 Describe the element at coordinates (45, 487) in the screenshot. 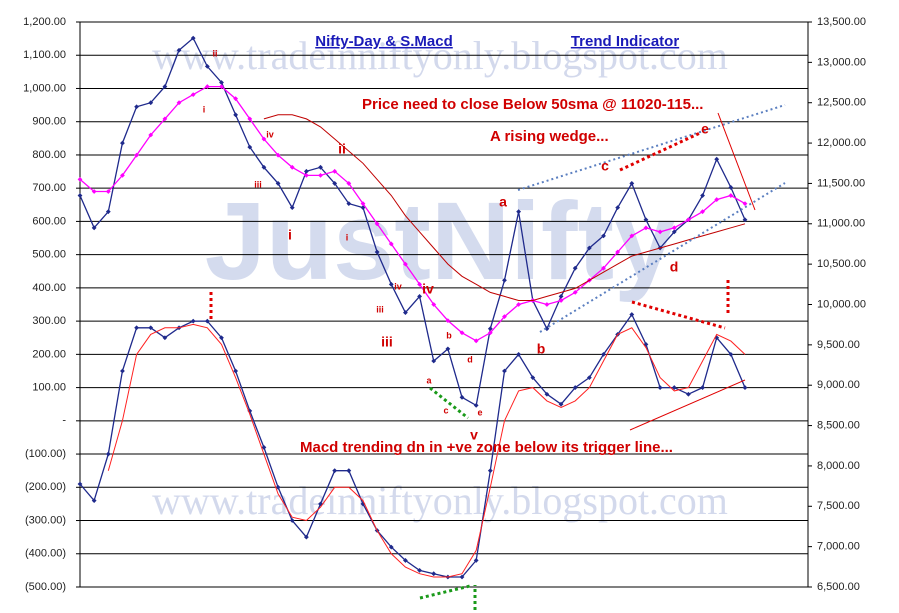

I see `y-tick-label: (200.00)` at that location.